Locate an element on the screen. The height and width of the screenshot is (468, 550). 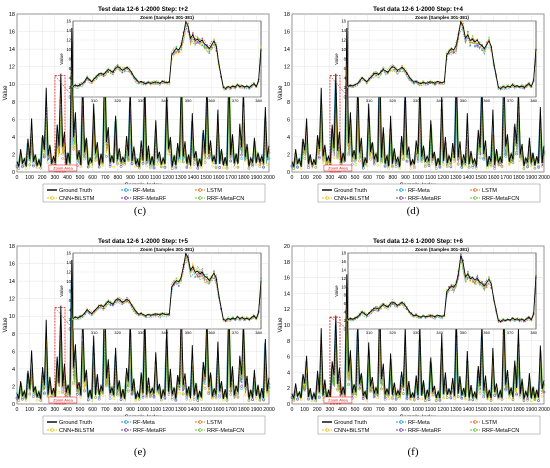
chart-title: Test data 12-6 1-2000 Step: t+2 is located at coordinates (143, 9).